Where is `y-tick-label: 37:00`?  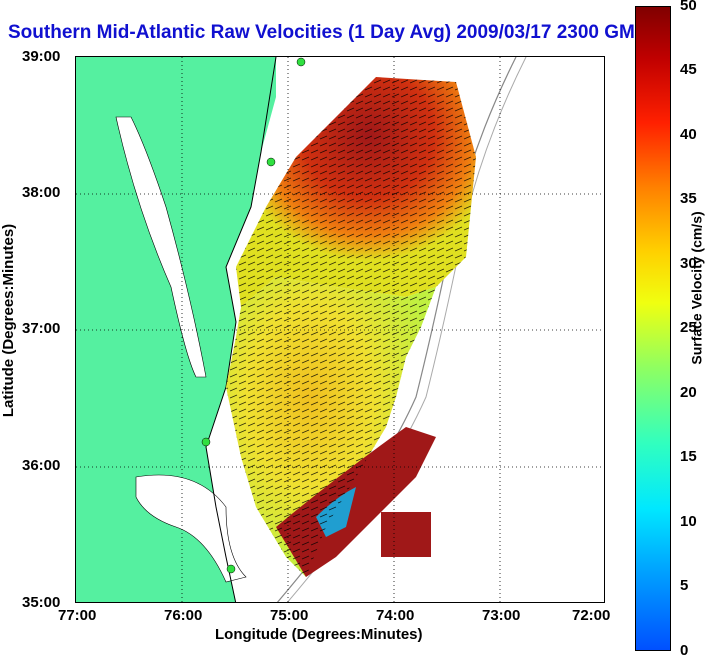 y-tick-label: 37:00 is located at coordinates (41, 328).